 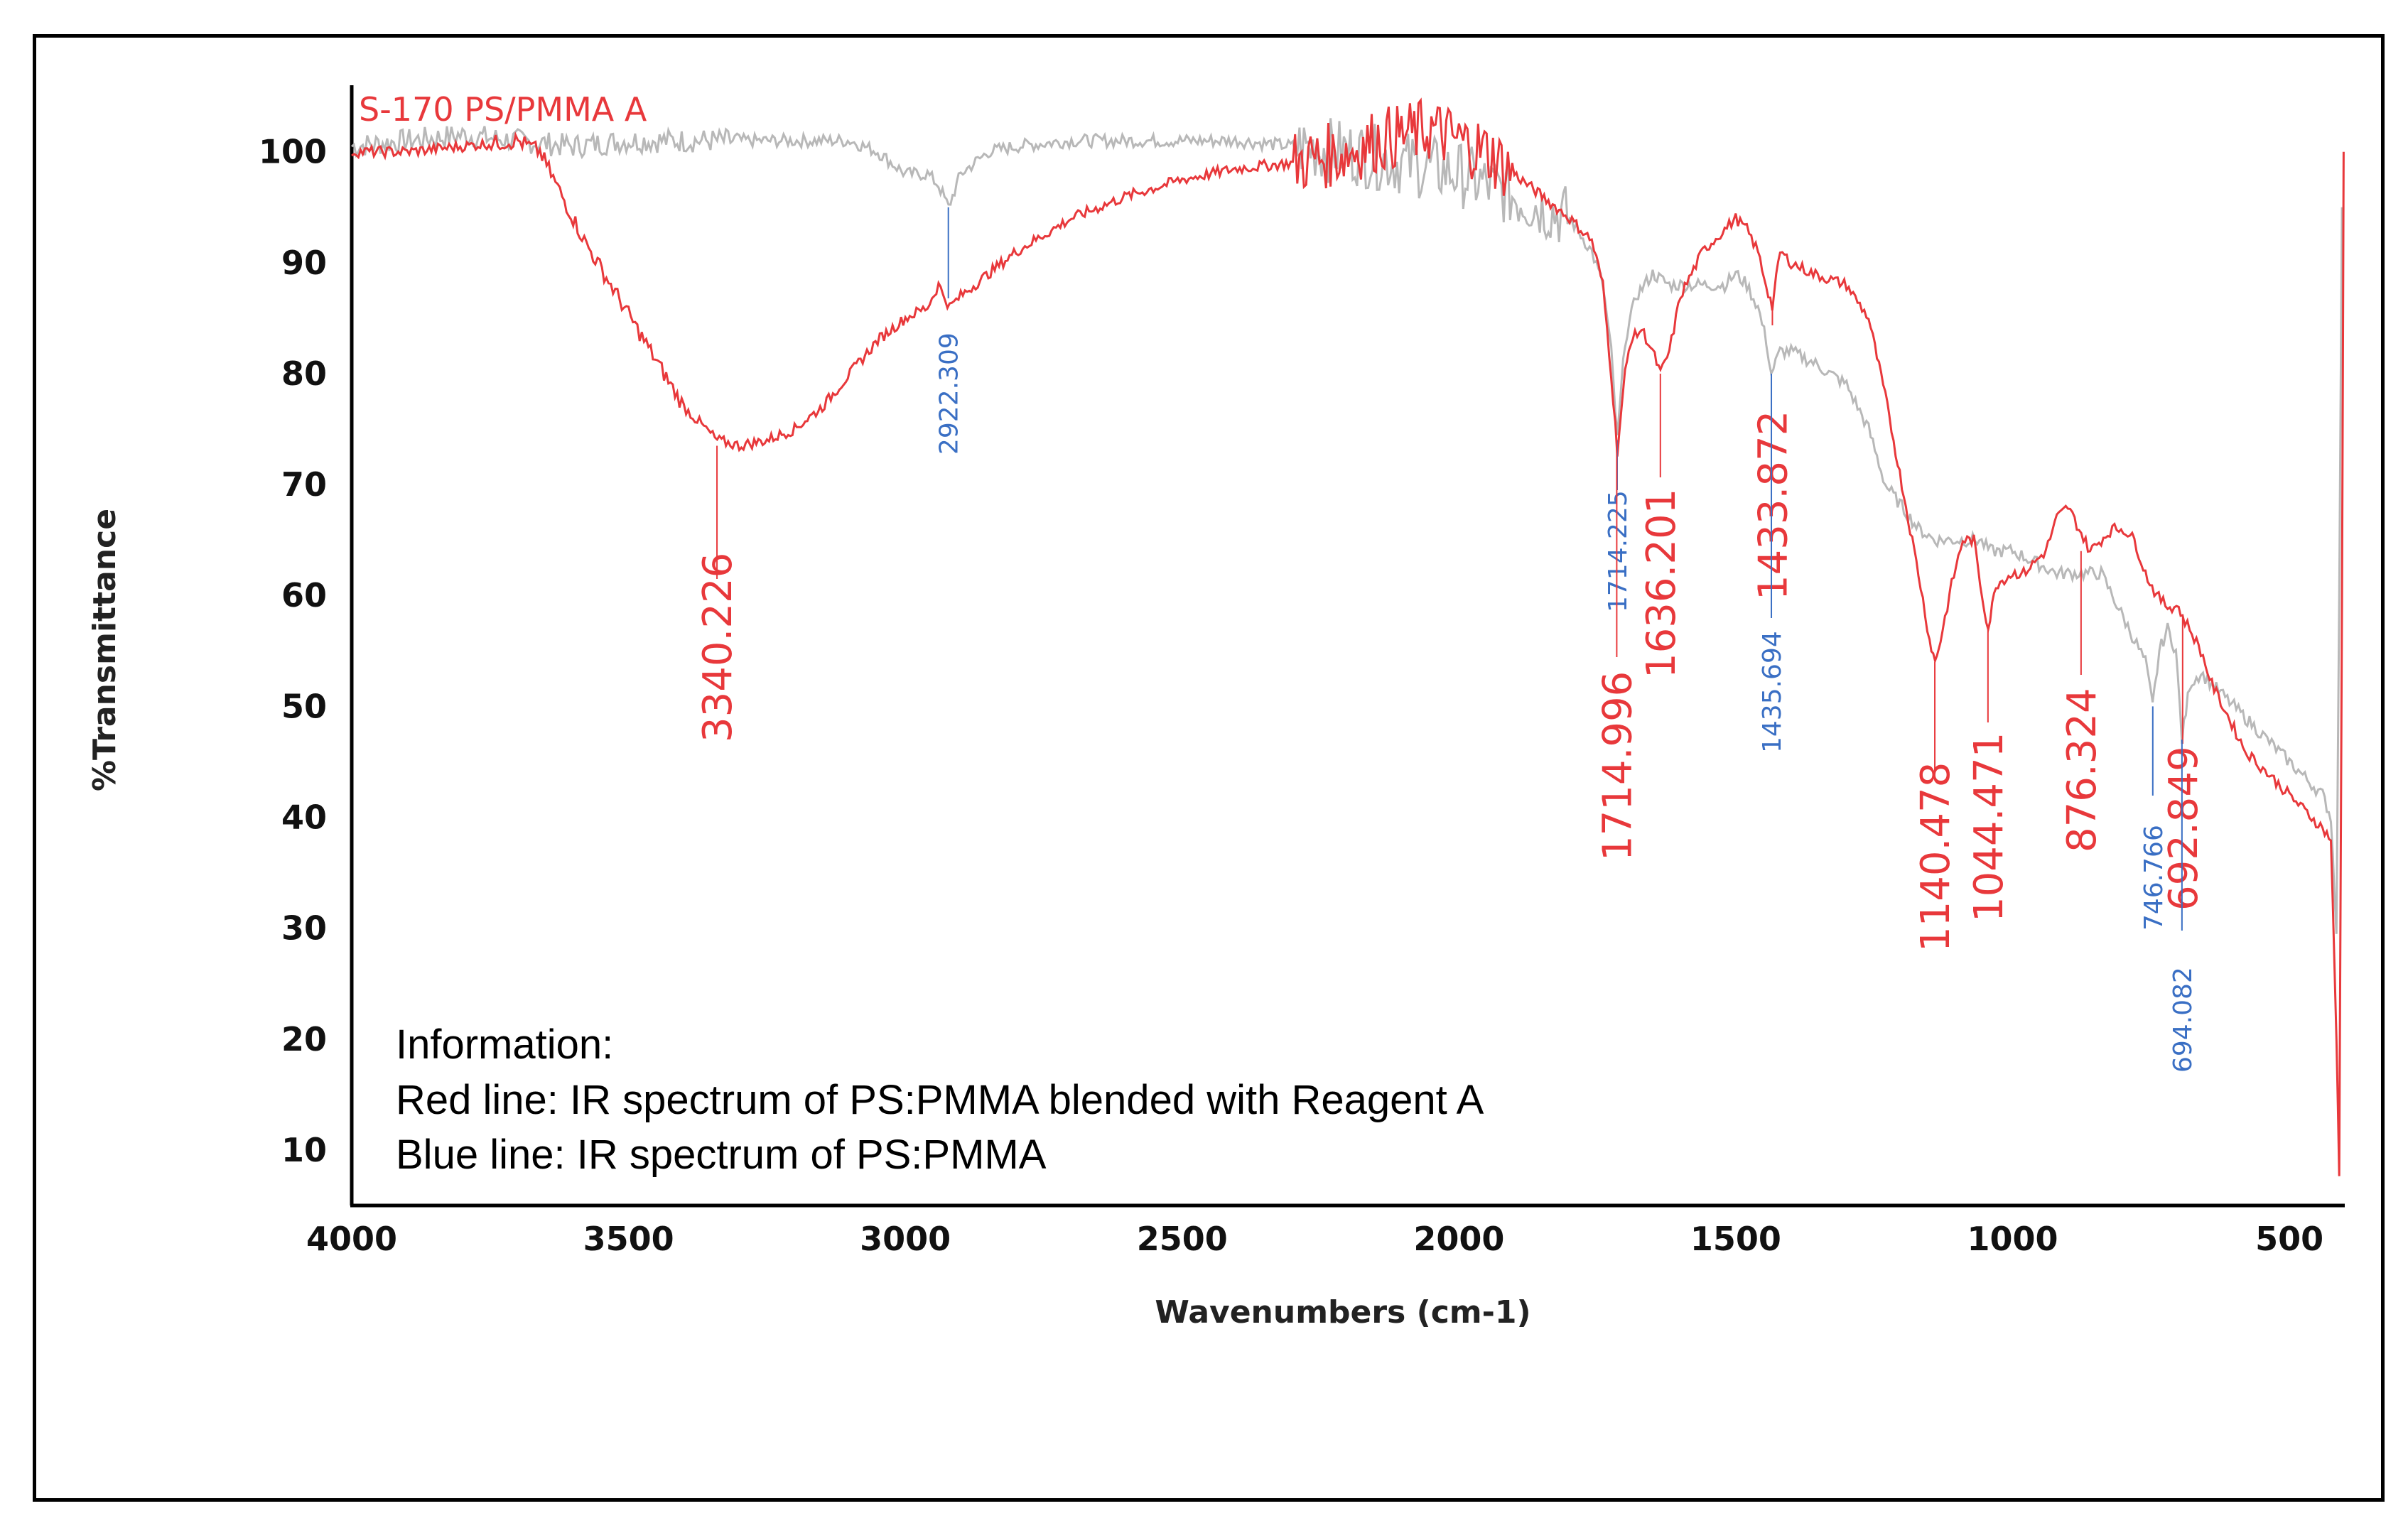 What do you see at coordinates (1618, 766) in the screenshot?
I see `peak-label-1714.996: 1714.996` at bounding box center [1618, 766].